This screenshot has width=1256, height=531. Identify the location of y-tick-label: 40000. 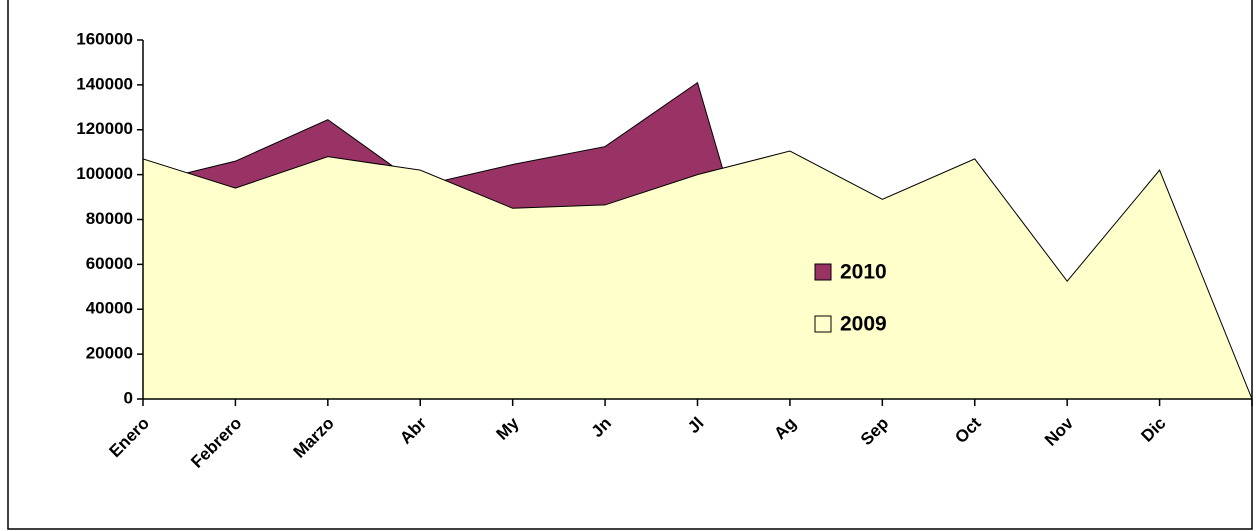
(109, 308).